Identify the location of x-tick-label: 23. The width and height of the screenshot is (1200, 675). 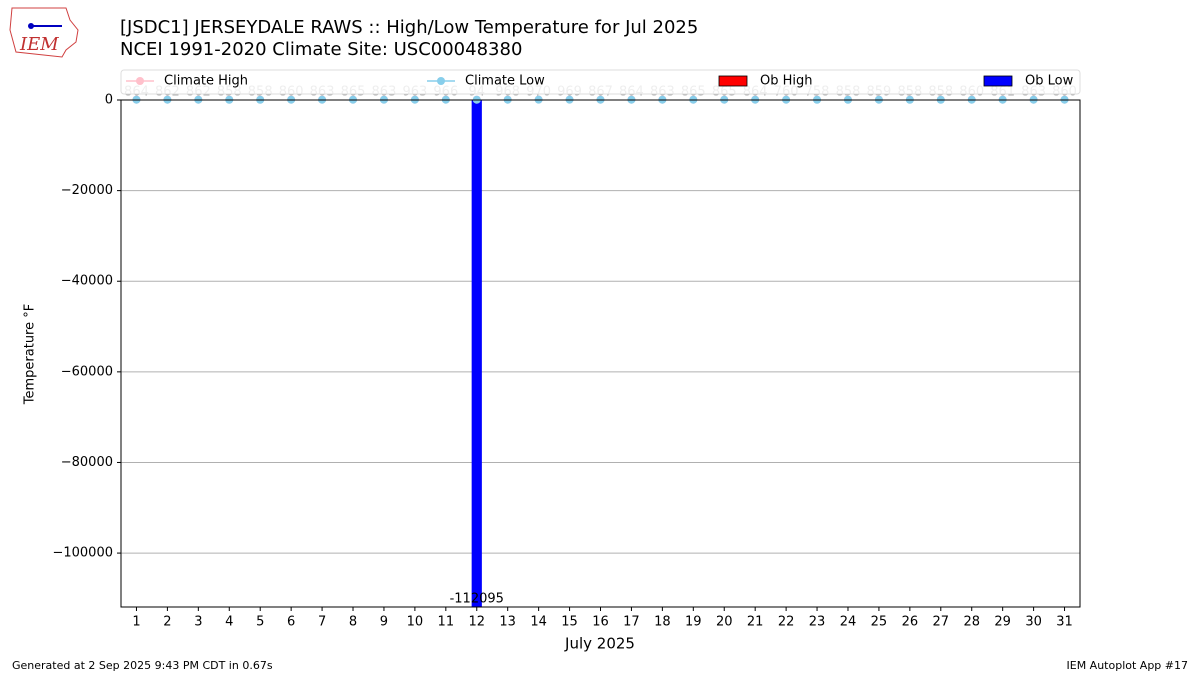
(817, 622).